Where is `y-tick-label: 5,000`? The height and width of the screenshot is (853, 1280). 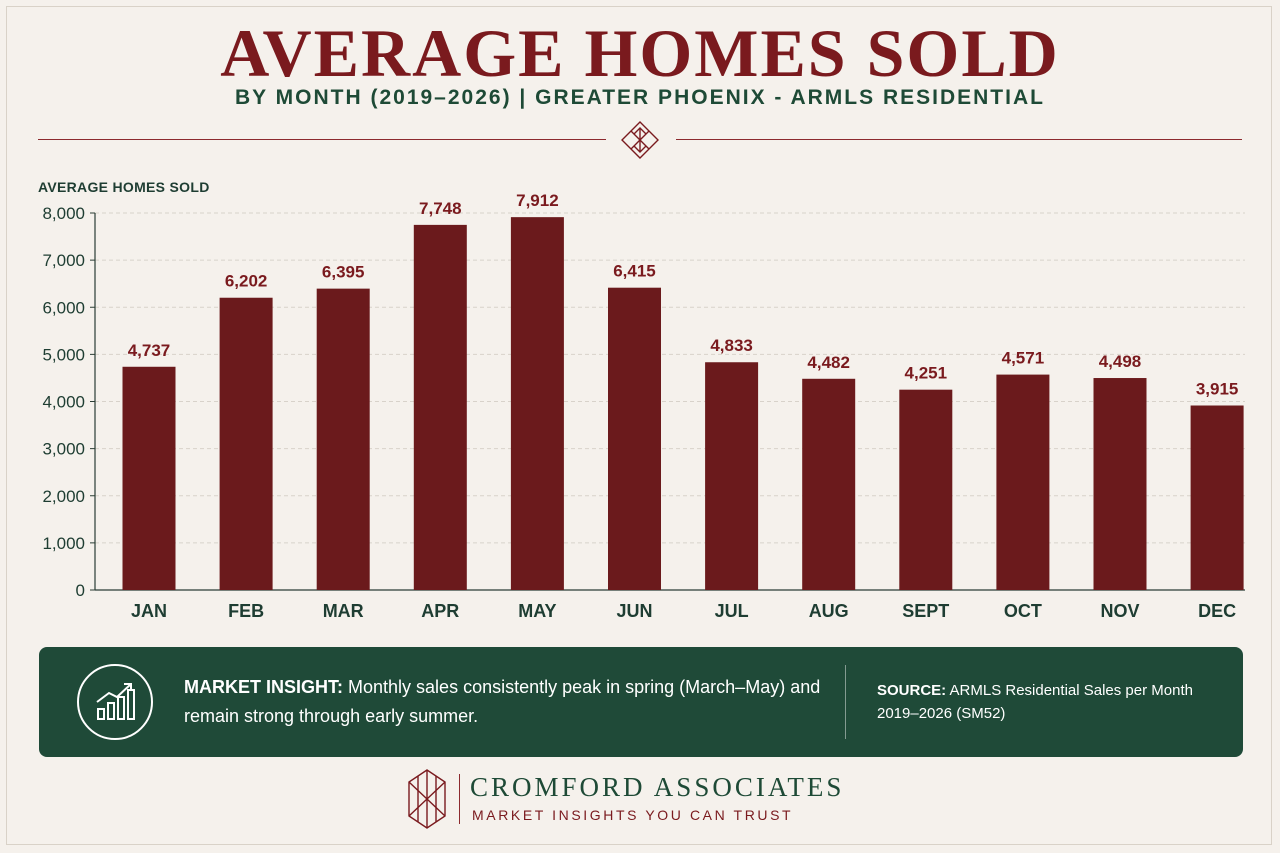
y-tick-label: 5,000 is located at coordinates (63, 354).